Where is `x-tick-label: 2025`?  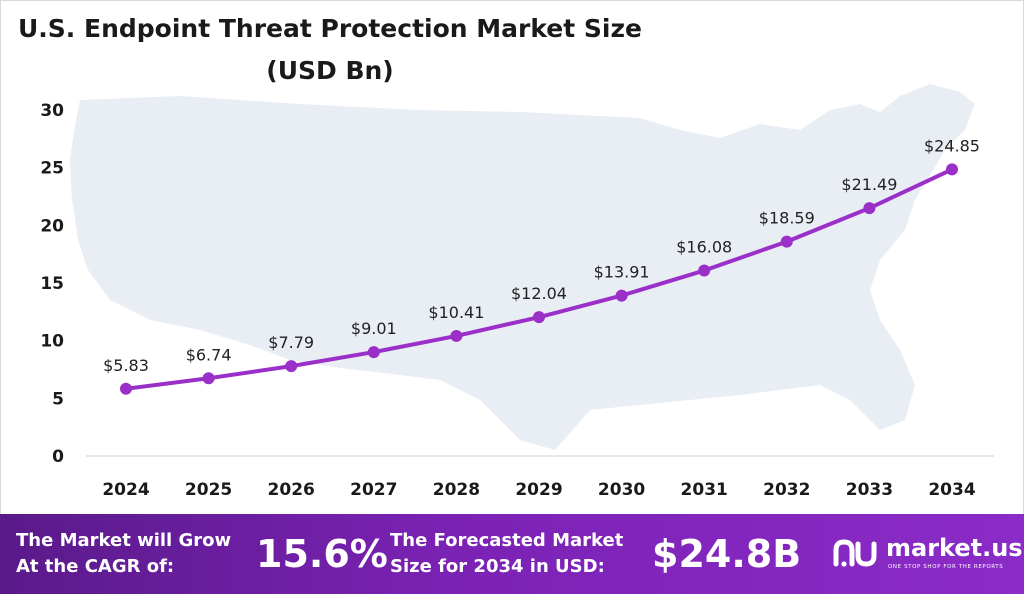 x-tick-label: 2025 is located at coordinates (208, 490).